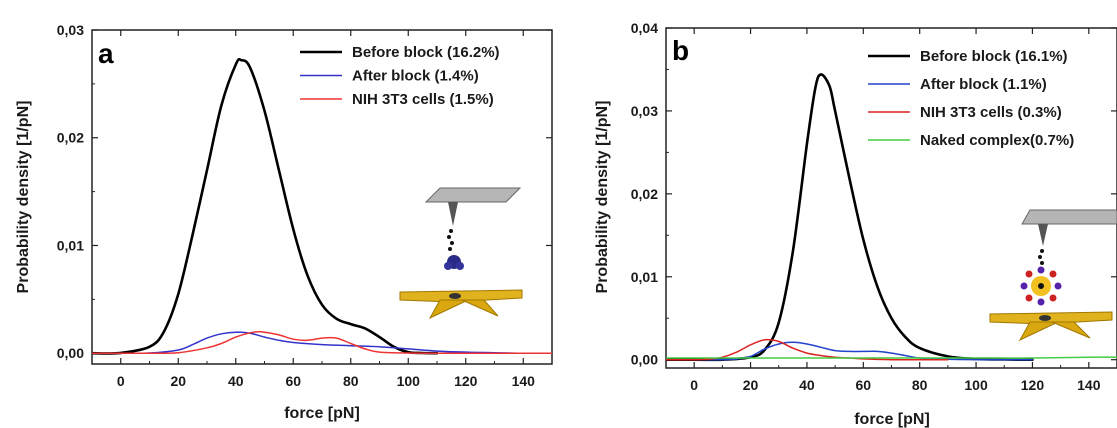  I want to click on complex-center, so click(1041, 286).